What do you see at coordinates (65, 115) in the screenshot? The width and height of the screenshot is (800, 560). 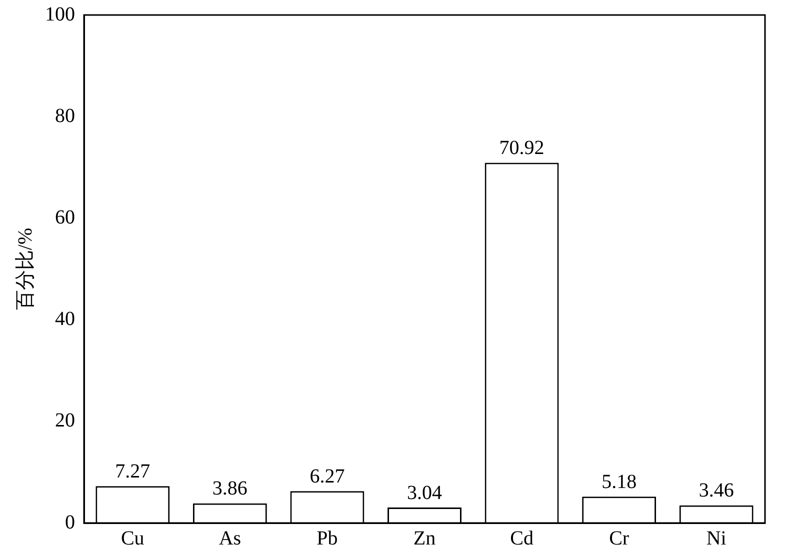 I see `y-tick-label: 80` at bounding box center [65, 115].